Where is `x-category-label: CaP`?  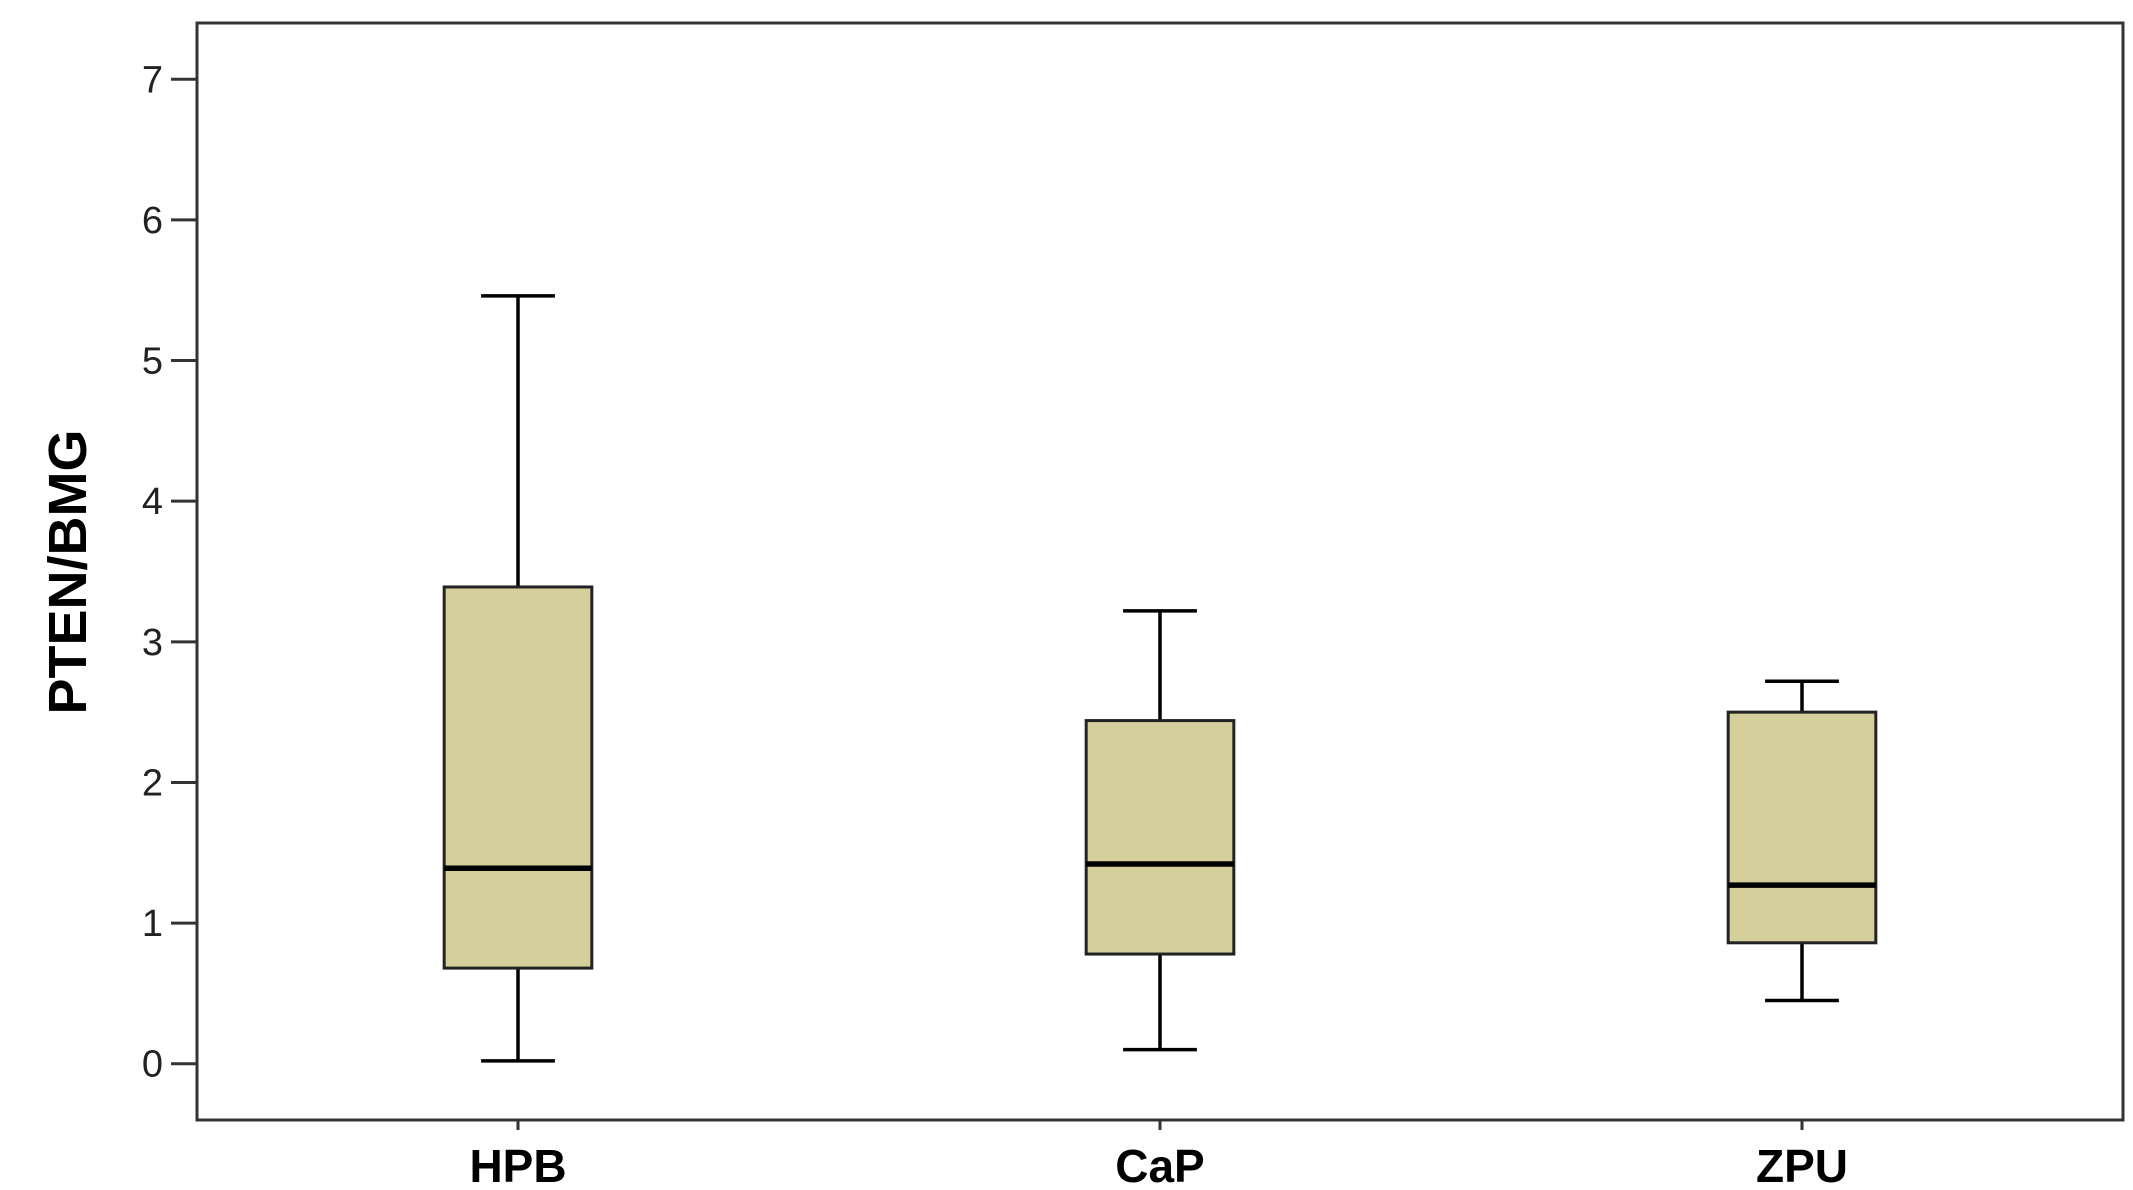
x-category-label: CaP is located at coordinates (1159, 1162).